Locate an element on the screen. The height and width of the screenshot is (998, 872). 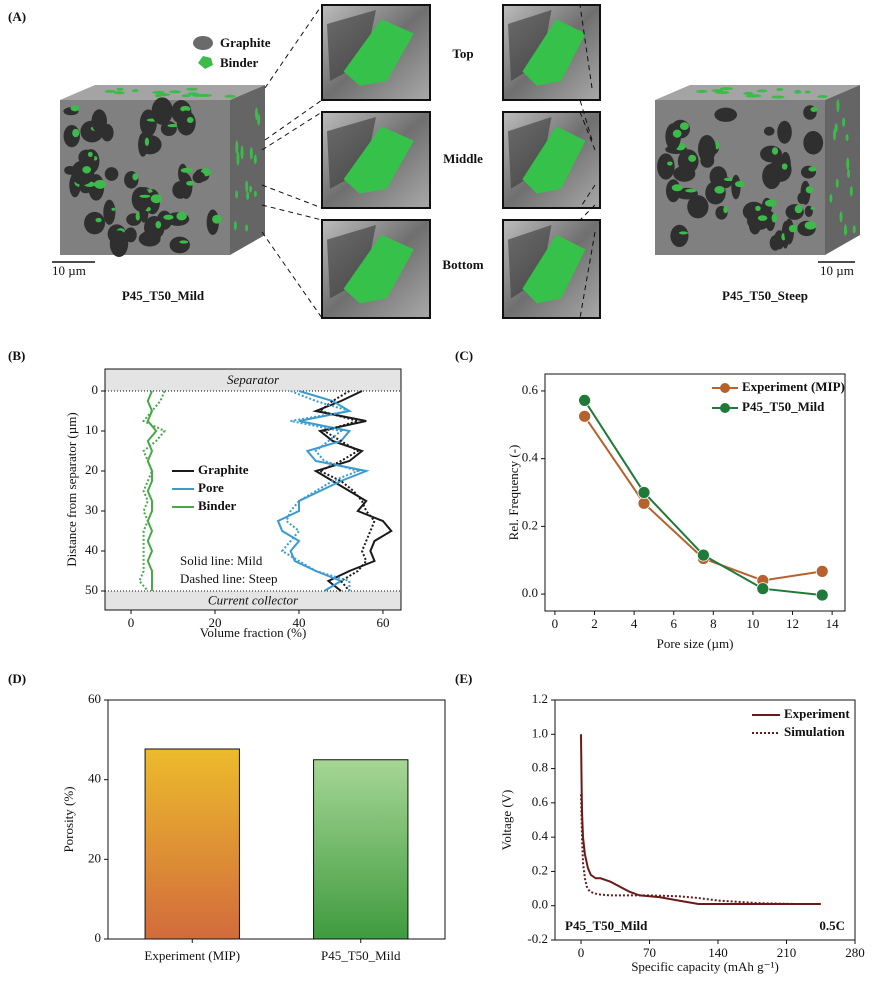
legend-marker is located at coordinates (725, 408).